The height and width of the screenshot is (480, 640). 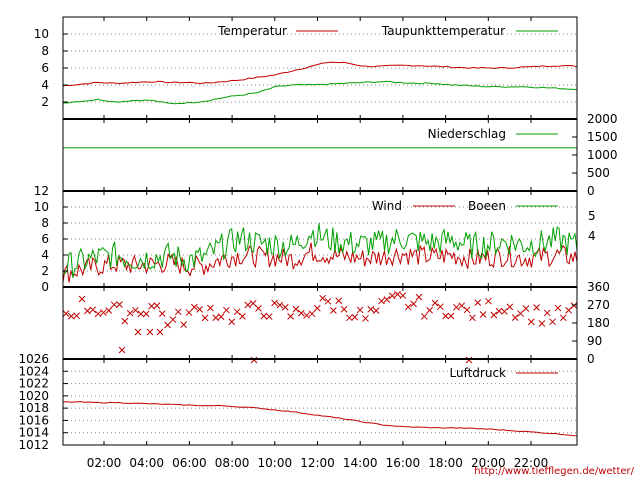 I want to click on y-tick-label: 1500, so click(x=602, y=137).